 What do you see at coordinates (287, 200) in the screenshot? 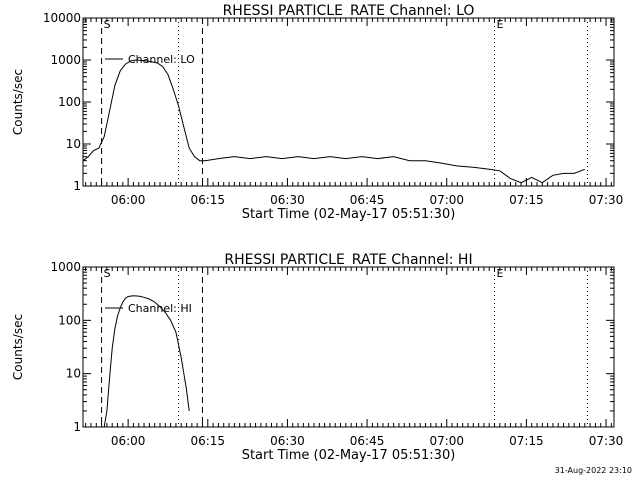
I see `lo-x-tick-label: 06:30` at bounding box center [287, 200].